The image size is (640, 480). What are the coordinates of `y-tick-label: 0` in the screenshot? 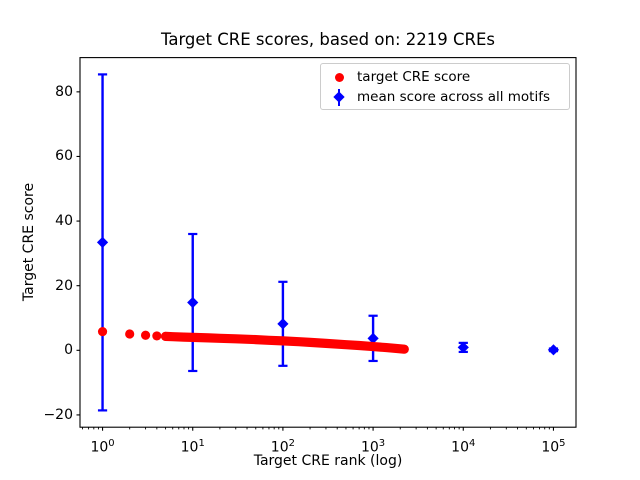 It's located at (68, 350).